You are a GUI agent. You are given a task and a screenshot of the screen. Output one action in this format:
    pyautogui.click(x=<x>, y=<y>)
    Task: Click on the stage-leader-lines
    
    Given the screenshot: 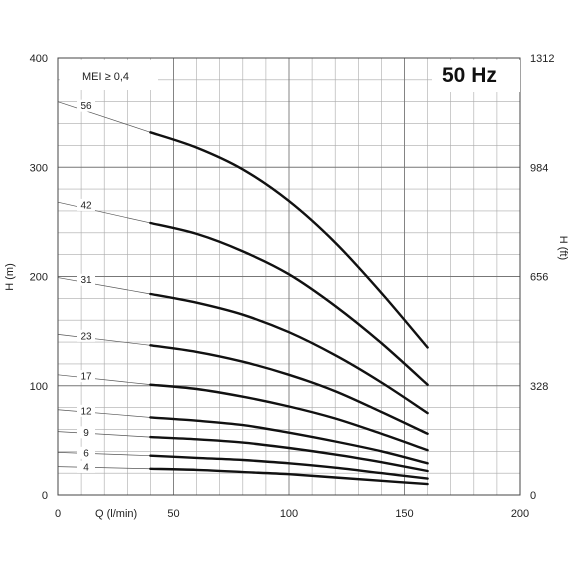 What is the action you would take?
    pyautogui.click(x=104, y=285)
    